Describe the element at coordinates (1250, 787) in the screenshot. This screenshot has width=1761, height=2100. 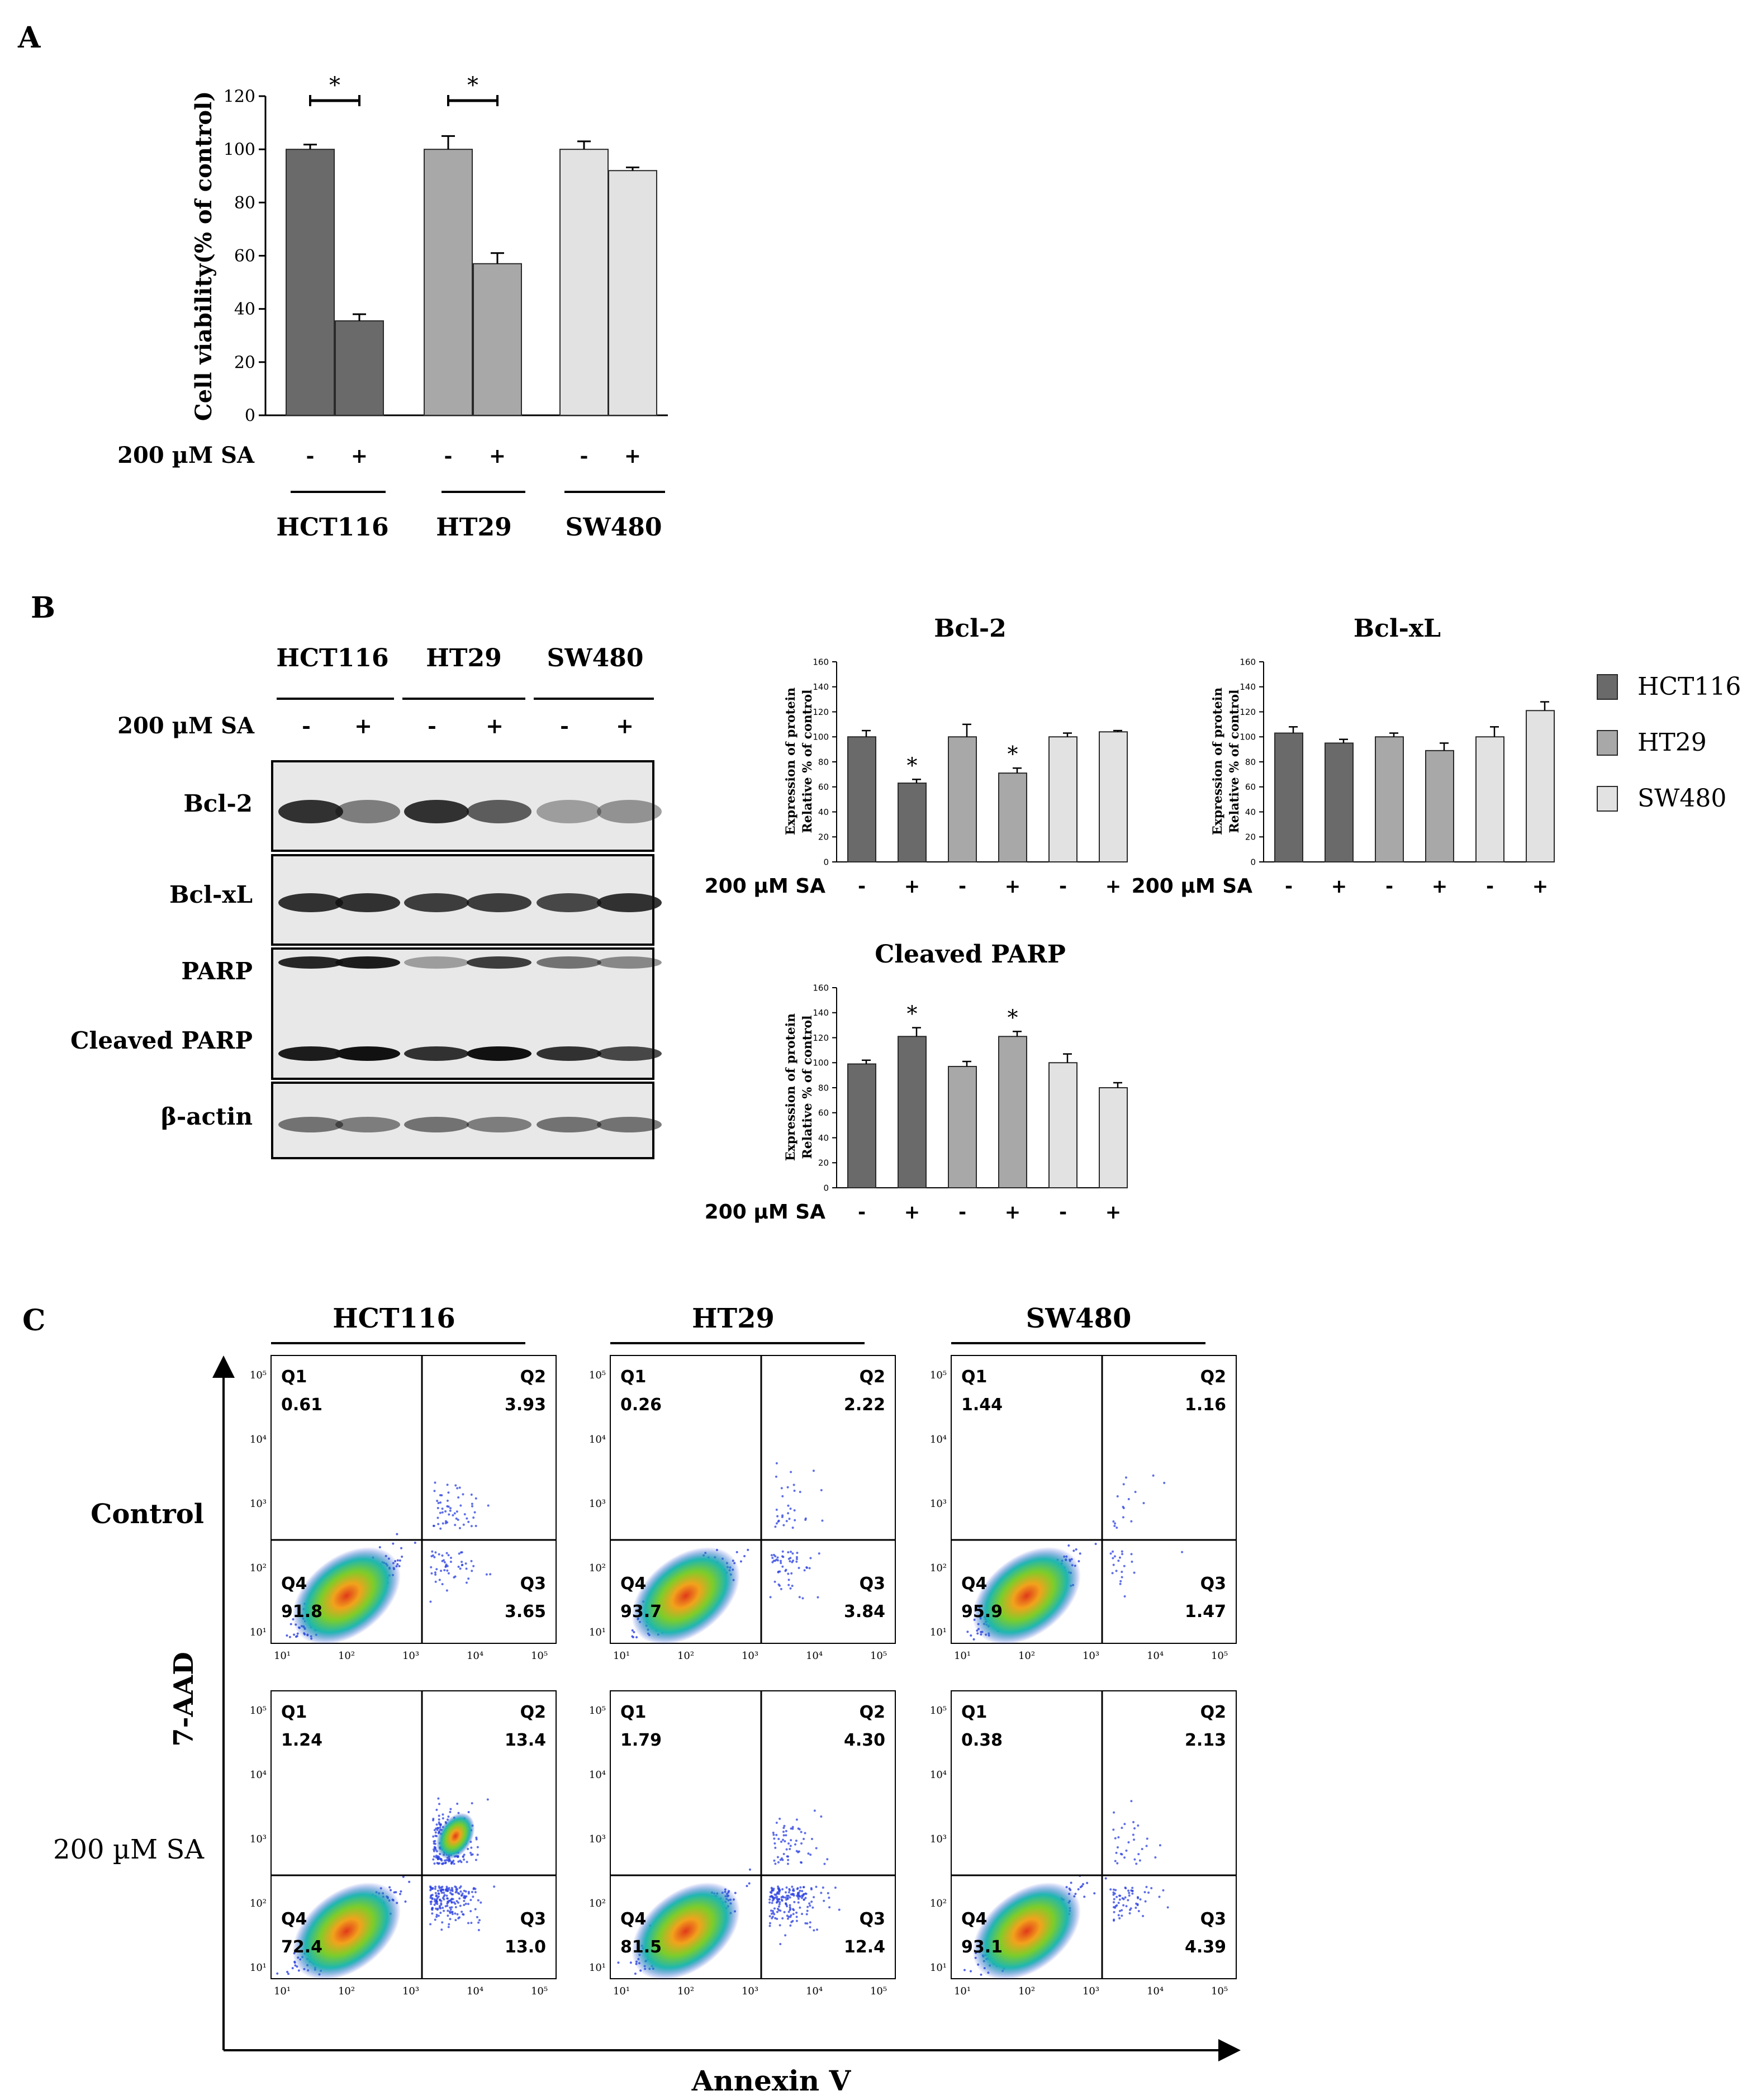
I see `y-tick-label: 60` at that location.